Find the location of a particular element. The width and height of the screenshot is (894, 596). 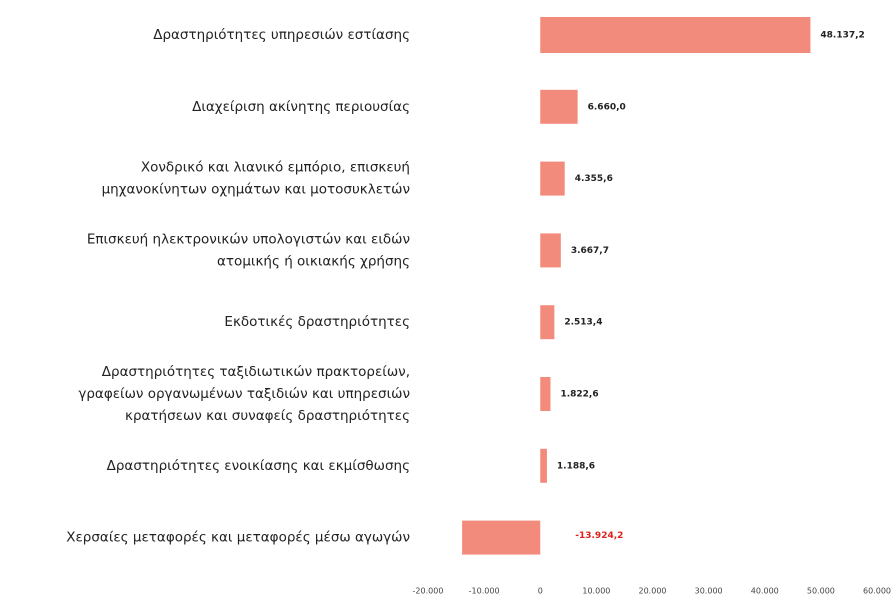

category-line: Διαχείριση ακίνητης περιουσίας is located at coordinates (301, 107).